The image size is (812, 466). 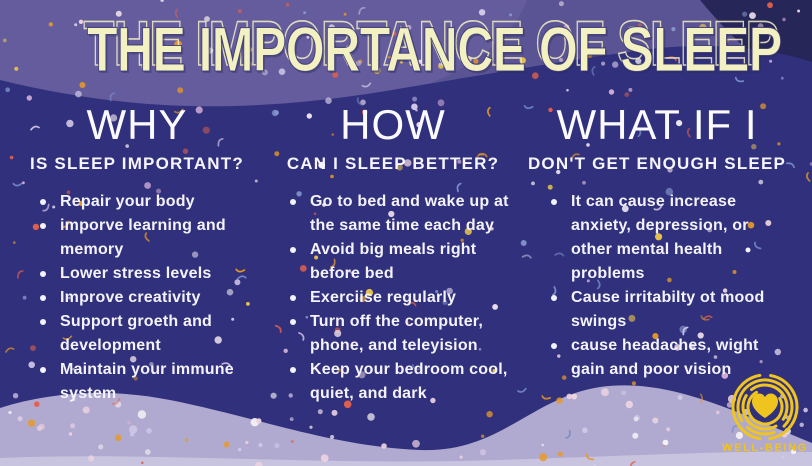 I want to click on poster-title-ghost-outline: THE IMPORTANCE OF SLEEP, so click(x=431, y=43).